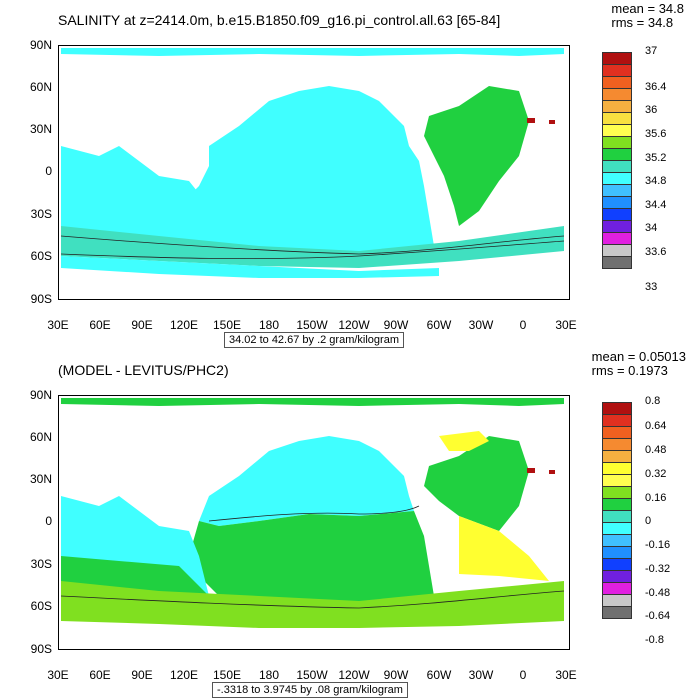 This screenshot has width=700, height=700. I want to click on panel-title: (MODEL - LEVITUS/PHC2), so click(143, 370).